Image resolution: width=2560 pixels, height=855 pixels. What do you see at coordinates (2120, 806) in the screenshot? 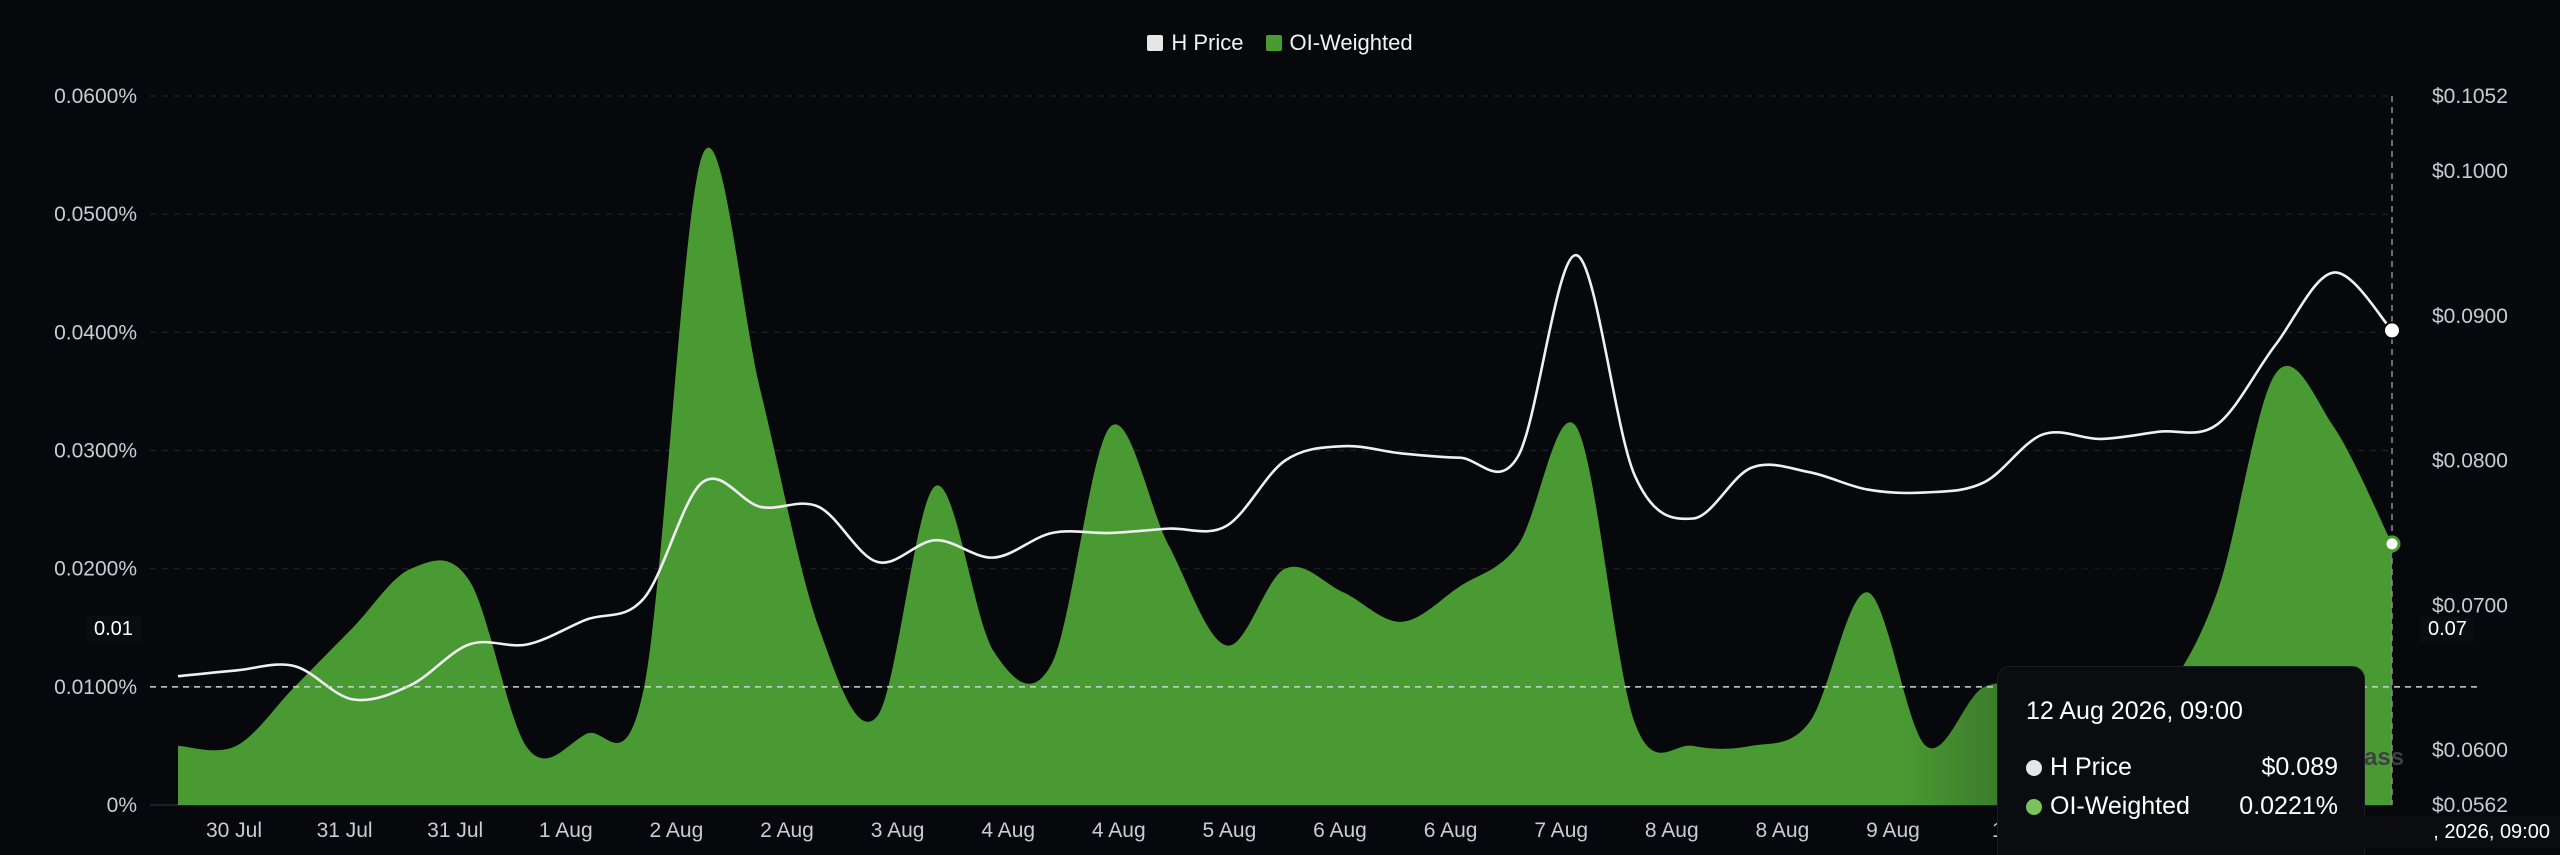
I see `tooltip-label-oi-weighted: OI-Weighted` at bounding box center [2120, 806].